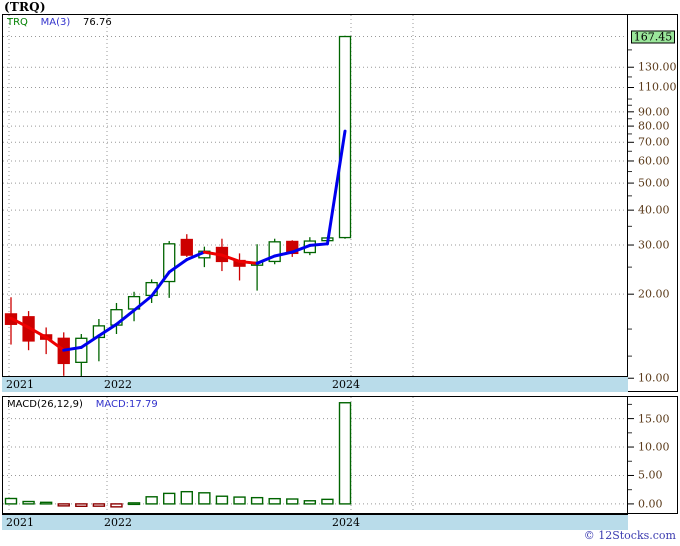  I want to click on legend-indicator: MA(3), so click(55, 22).